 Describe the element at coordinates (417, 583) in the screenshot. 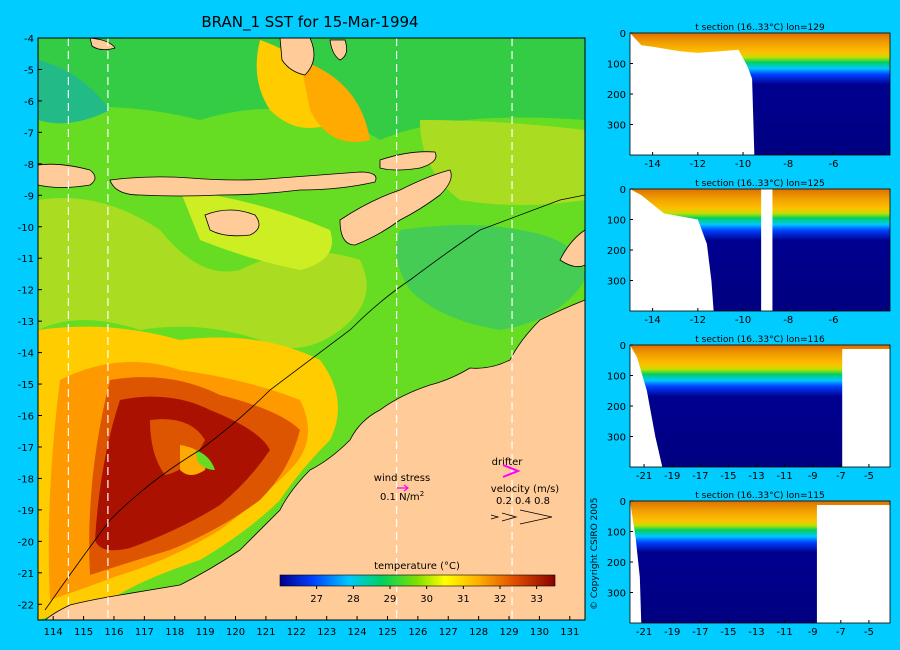

I see `colorbar: temperature (°C) 27 28 29 30 31 32 33` at that location.